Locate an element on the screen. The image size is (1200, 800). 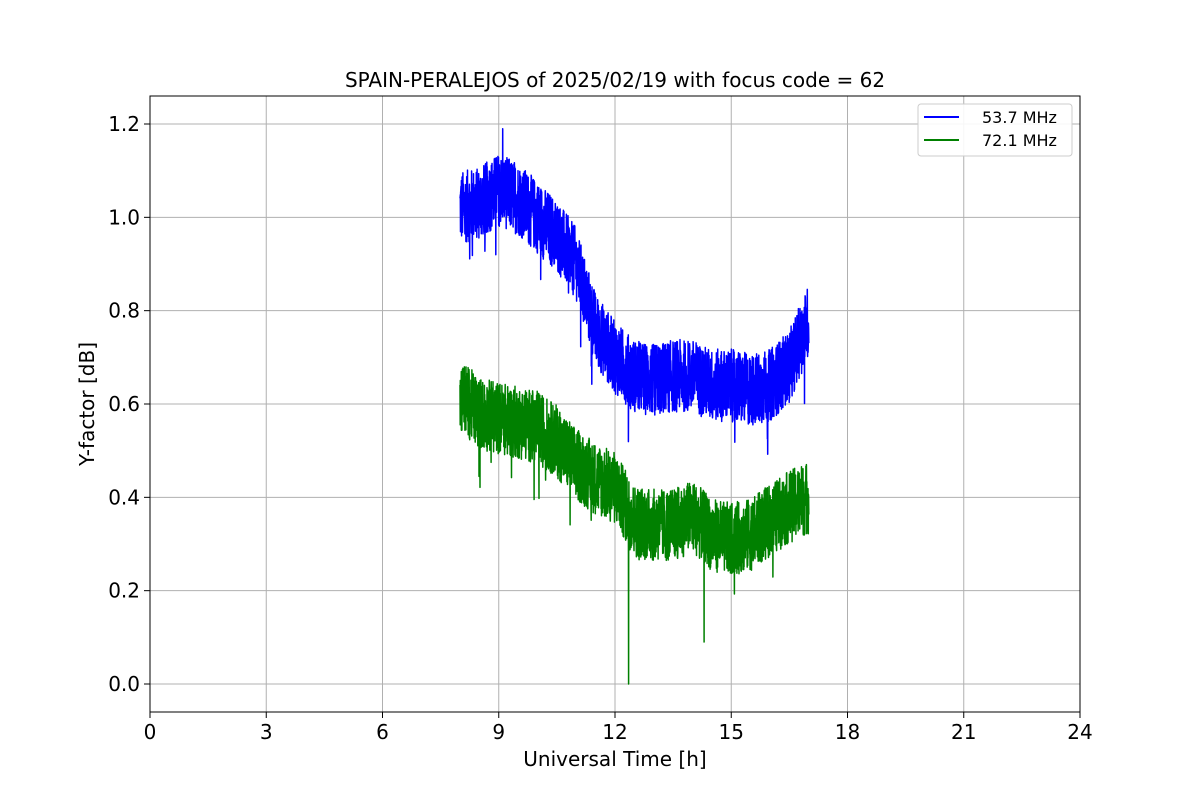
y-tick-label: 0.8 is located at coordinates (124, 311).